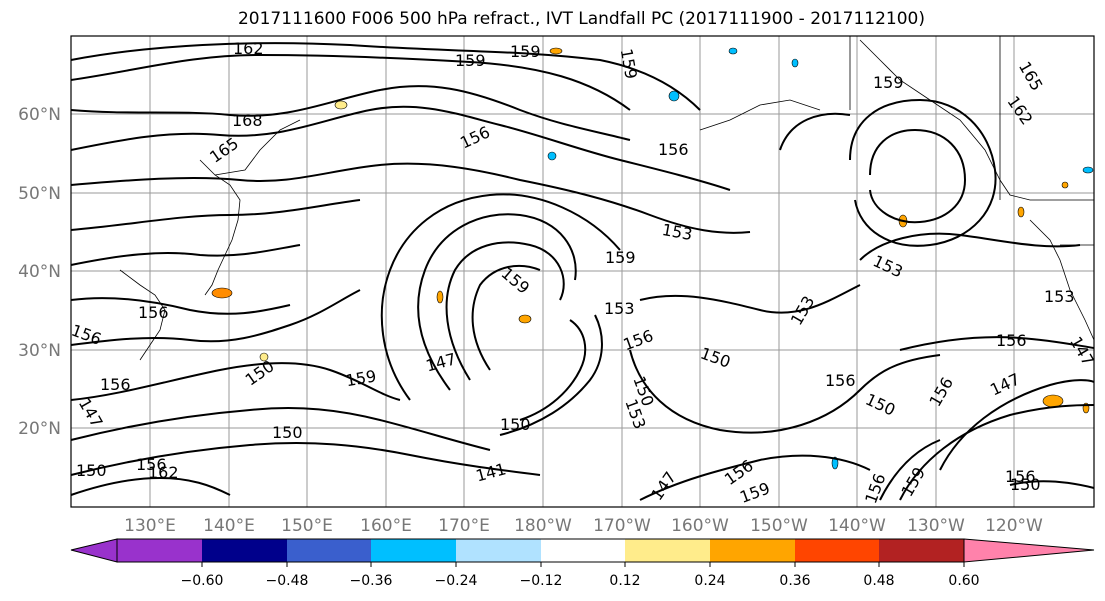 The height and width of the screenshot is (601, 1105). What do you see at coordinates (456, 581) in the screenshot?
I see `colorbar-tick: −0.24` at bounding box center [456, 581].